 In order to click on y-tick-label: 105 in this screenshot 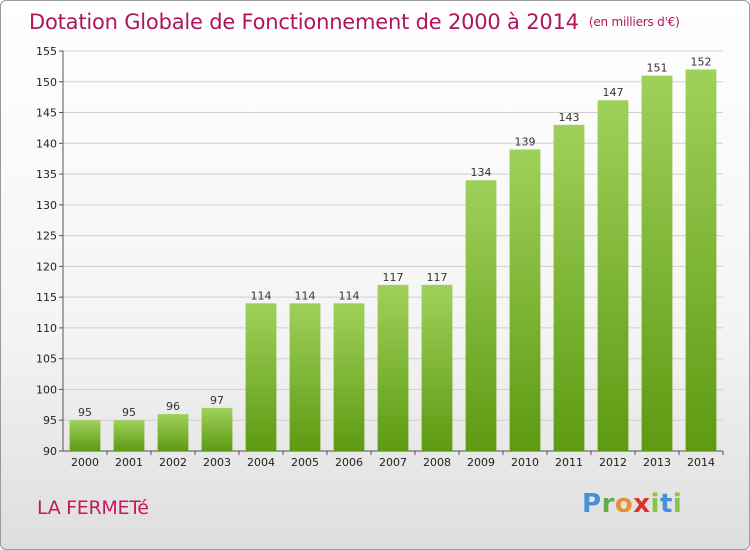, I will do `click(46, 359)`.